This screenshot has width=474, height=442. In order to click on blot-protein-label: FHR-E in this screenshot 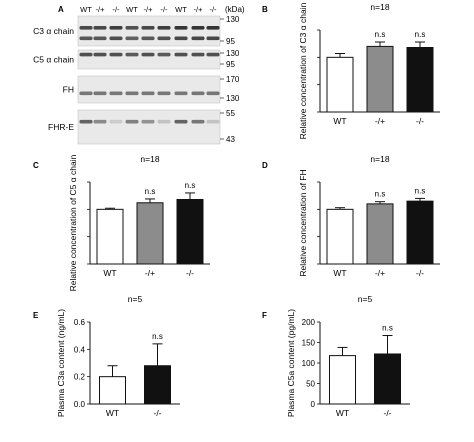, I will do `click(61, 127)`.